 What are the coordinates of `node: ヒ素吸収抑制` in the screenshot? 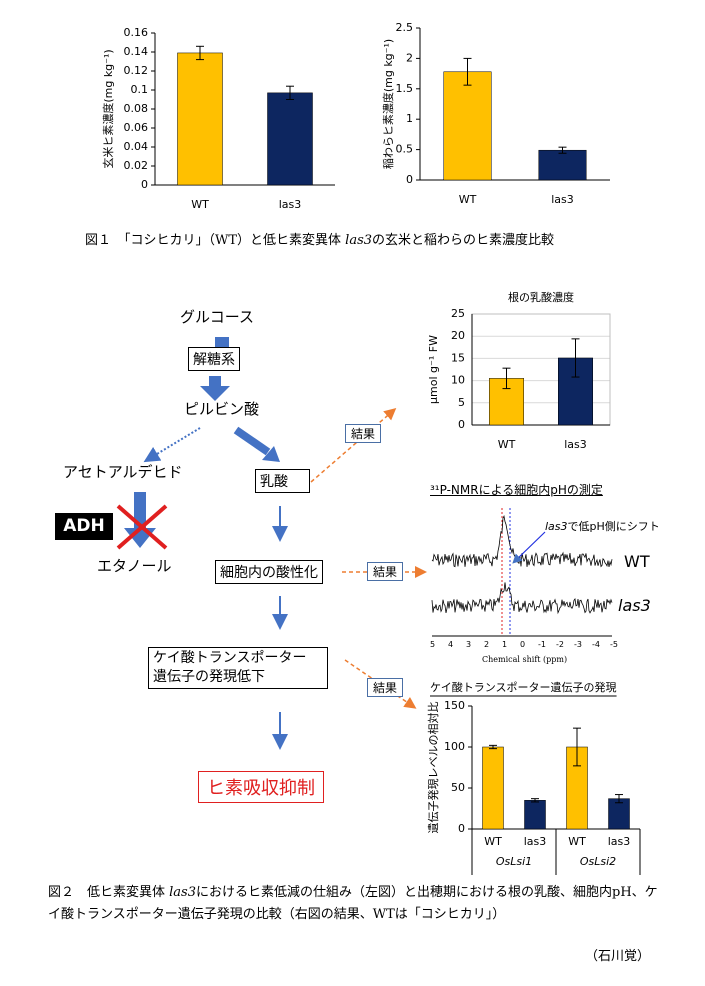 It's located at (261, 787).